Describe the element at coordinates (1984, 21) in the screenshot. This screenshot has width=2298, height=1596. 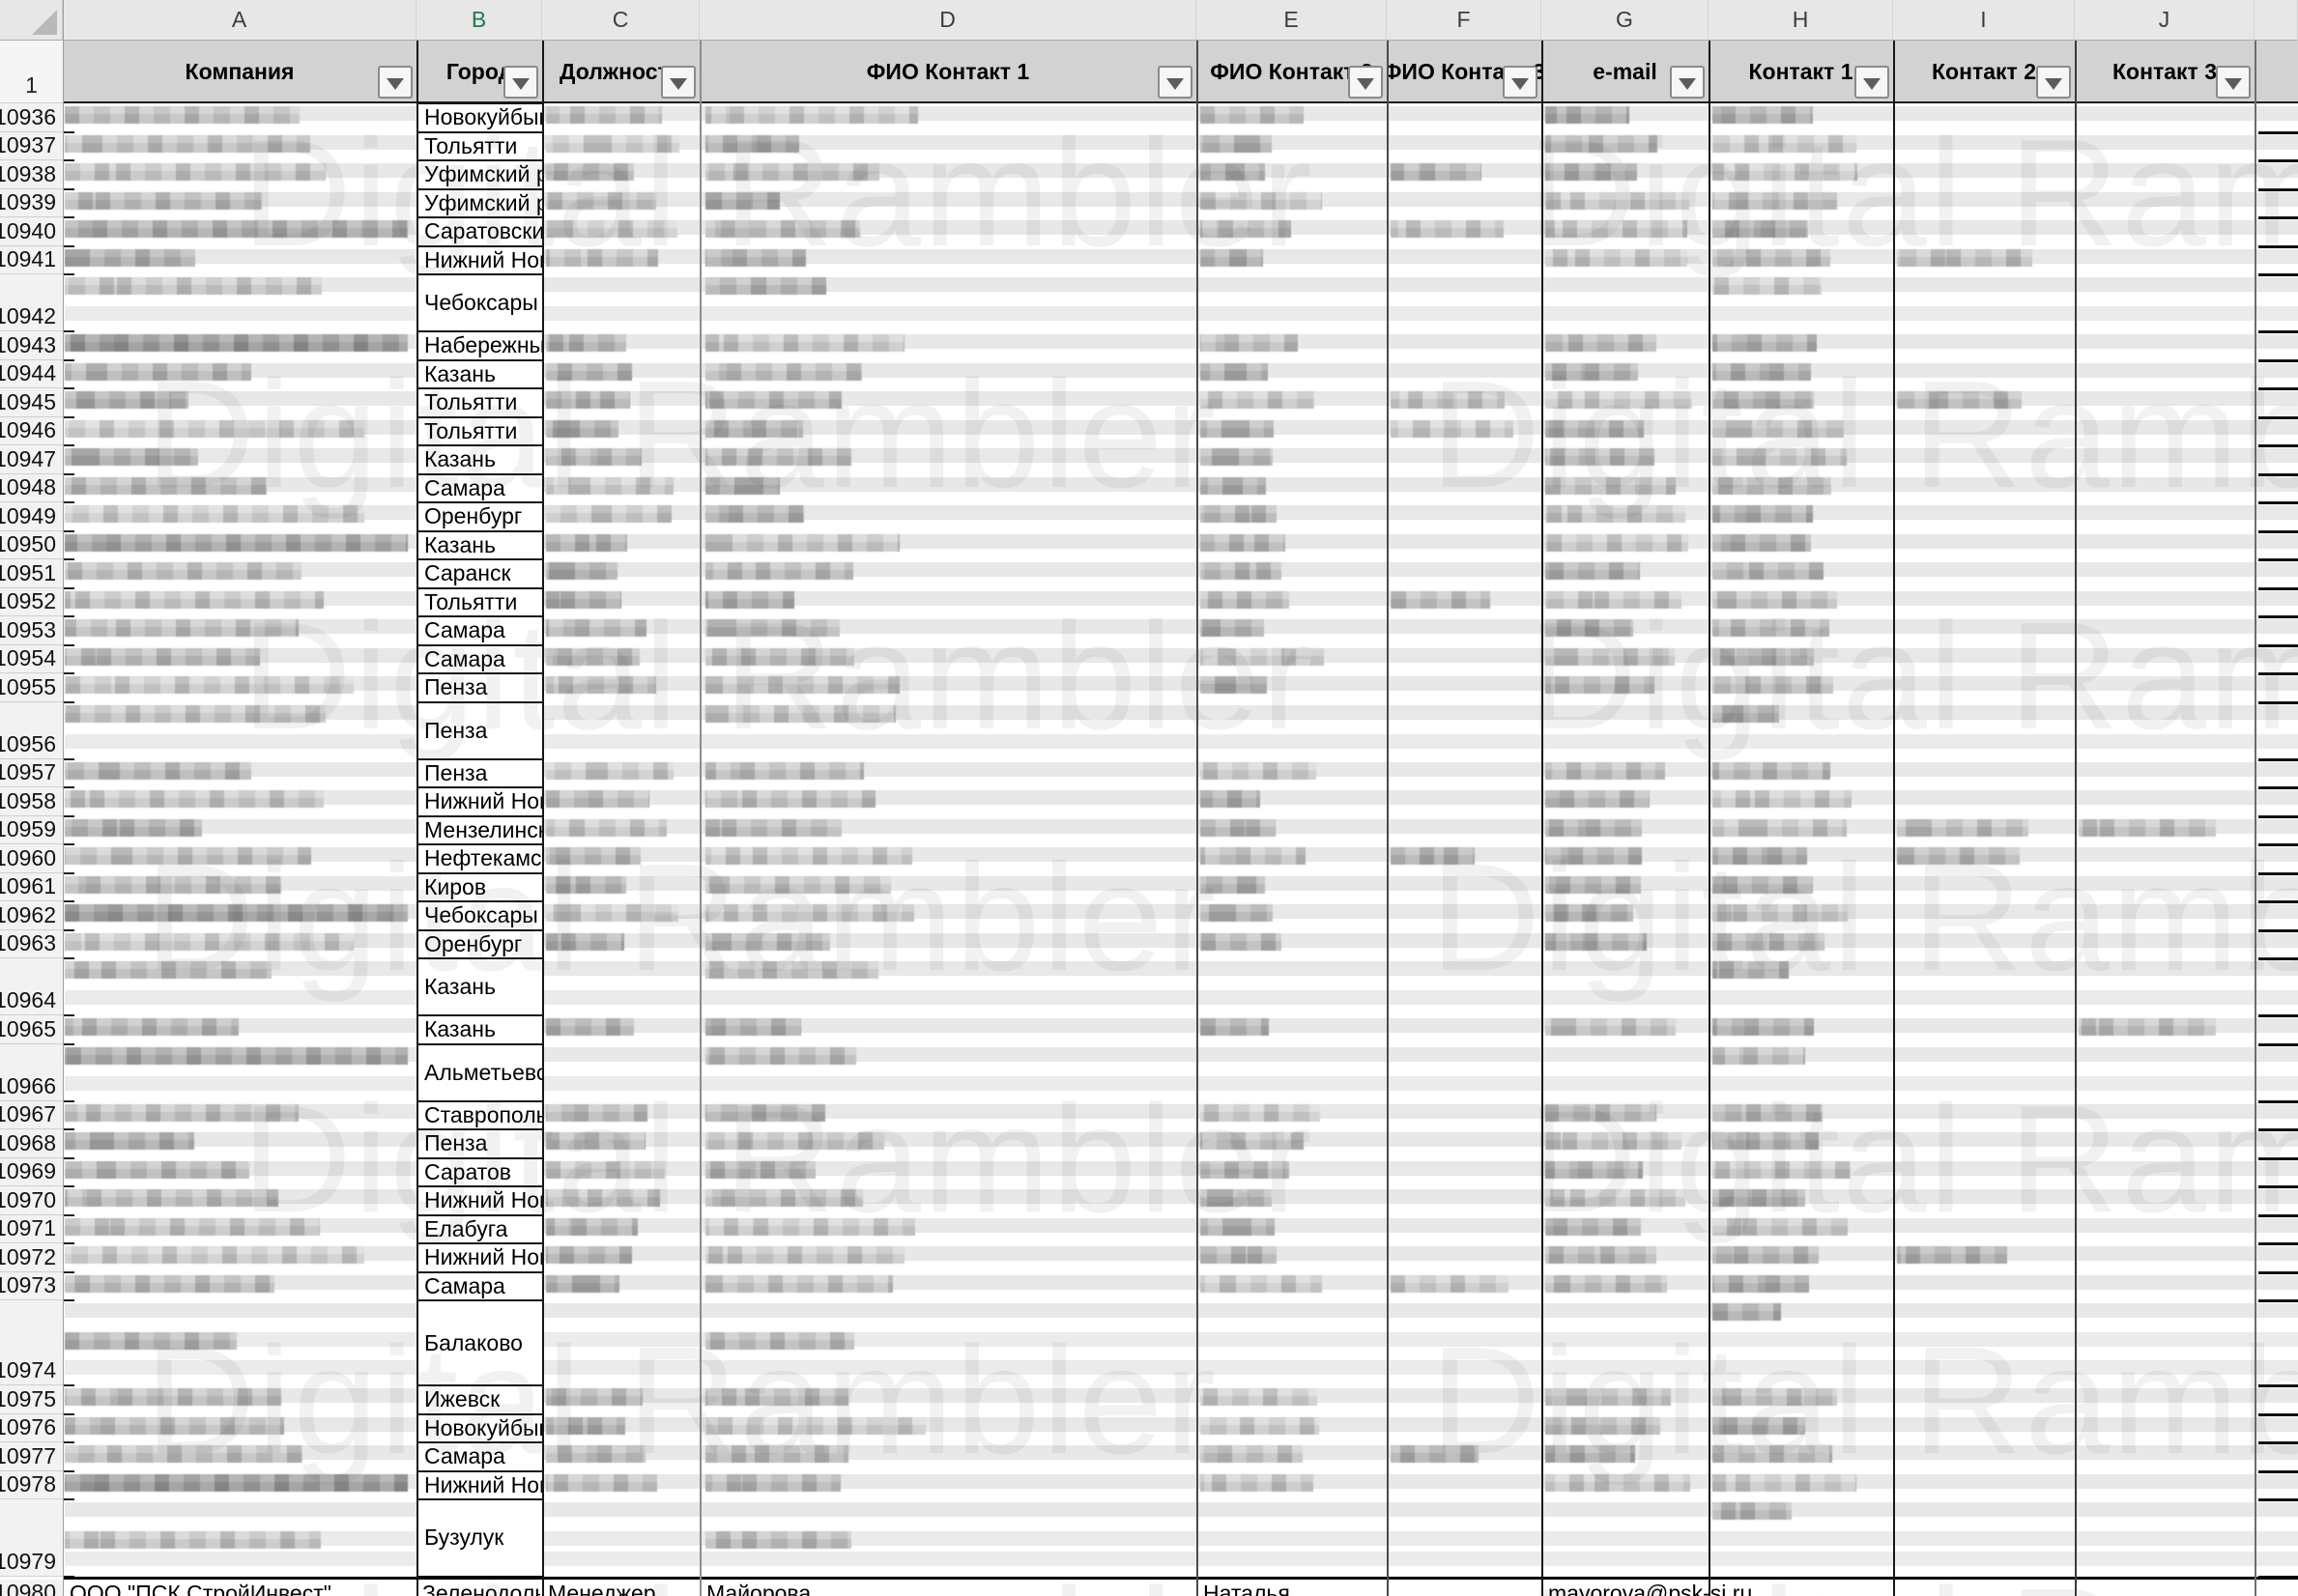
I see `column-letter-i: I` at that location.